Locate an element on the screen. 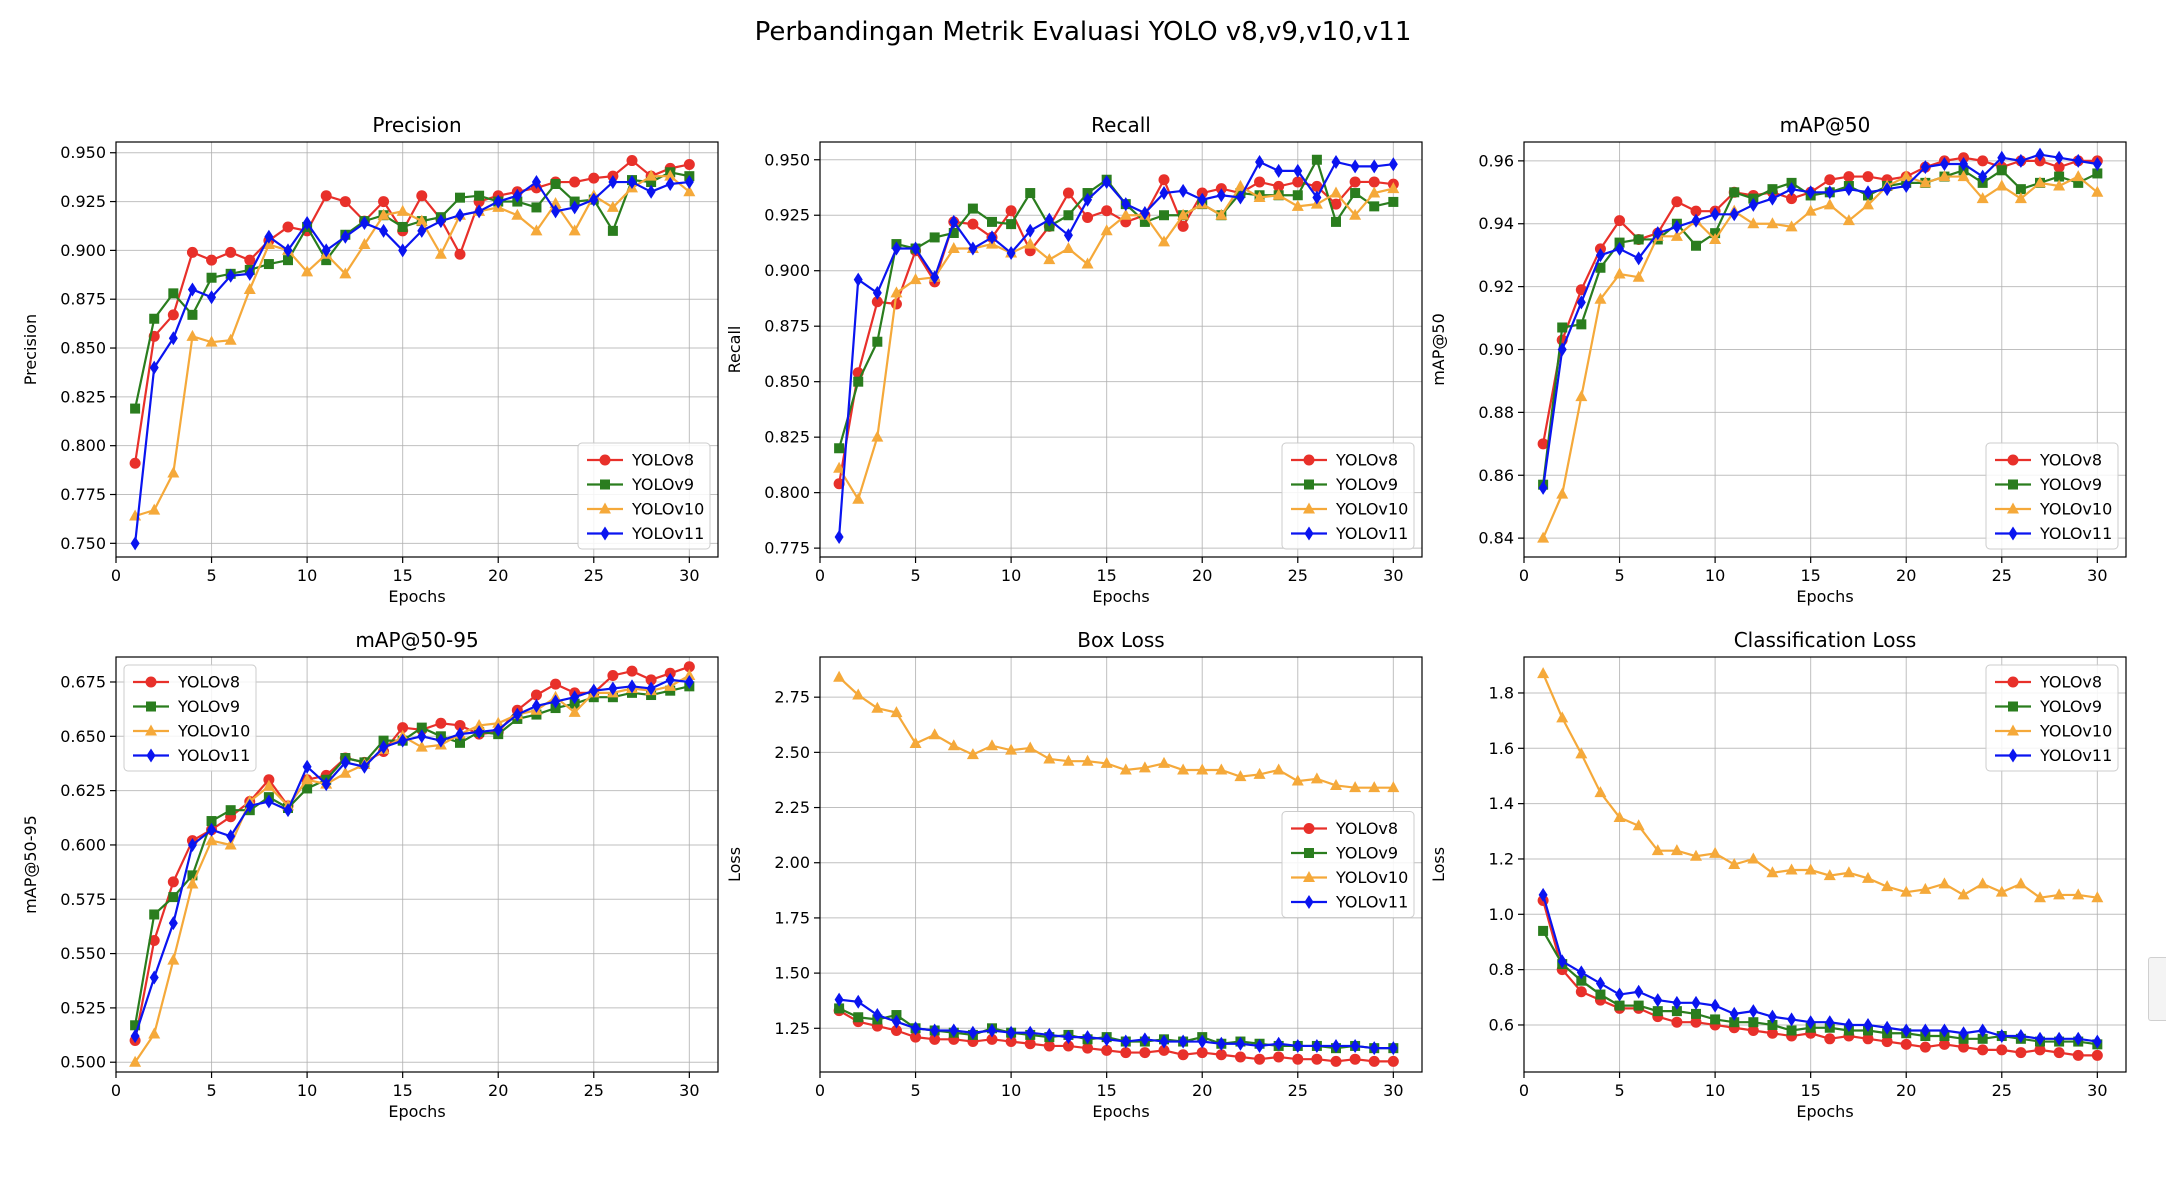 This screenshot has width=2166, height=1180. x-tick-label: 0 is located at coordinates (116, 1090).